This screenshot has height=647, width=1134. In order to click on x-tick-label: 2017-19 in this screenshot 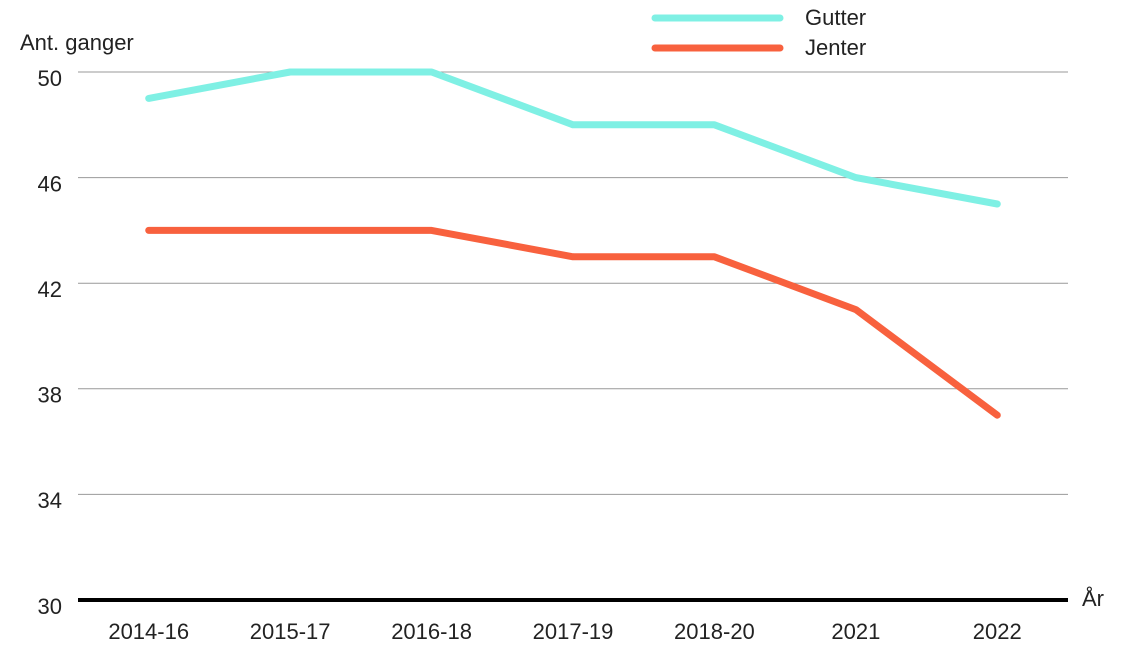, I will do `click(573, 631)`.